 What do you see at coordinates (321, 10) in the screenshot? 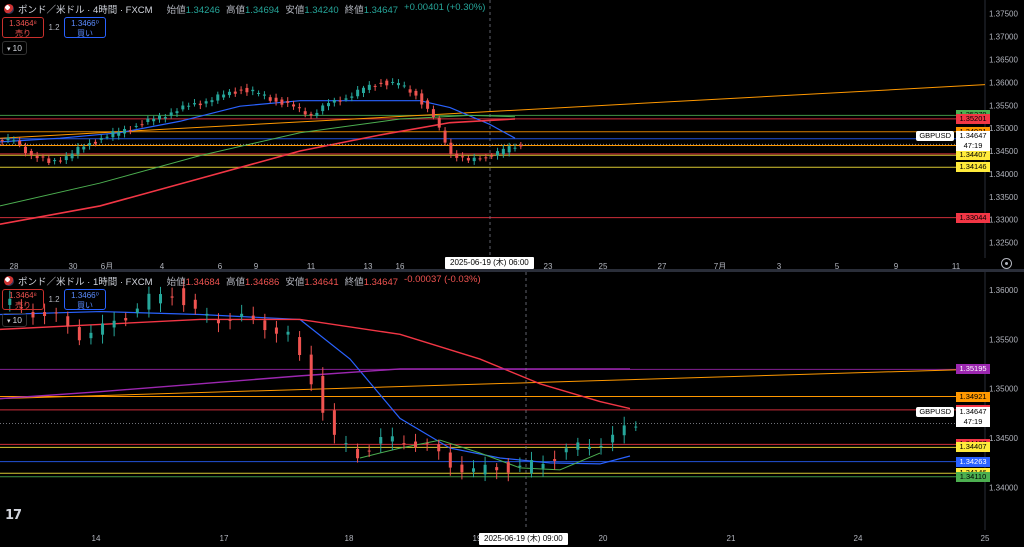
I see `ohlc-value: 1.34240` at bounding box center [321, 10].